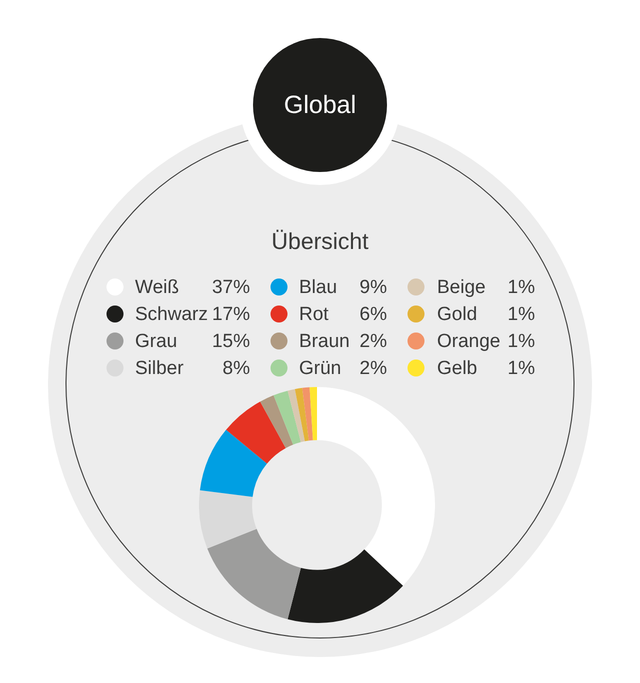 The width and height of the screenshot is (640, 683). What do you see at coordinates (320, 105) in the screenshot?
I see `chart-title: Global` at bounding box center [320, 105].